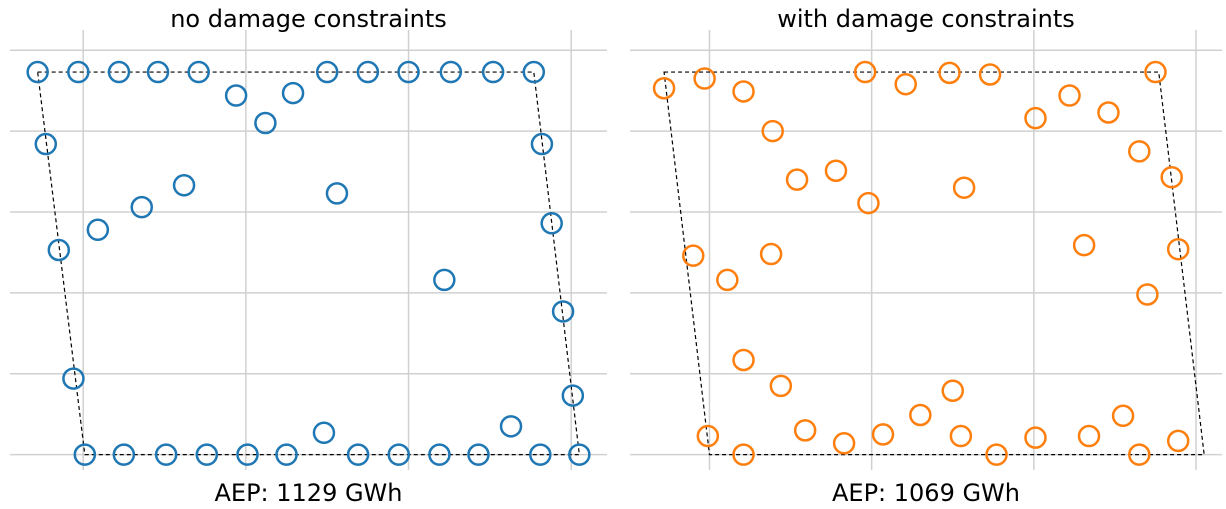  Describe the element at coordinates (308, 493) in the screenshot. I see `x-axis-label: AEP: 1129 GWh` at that location.